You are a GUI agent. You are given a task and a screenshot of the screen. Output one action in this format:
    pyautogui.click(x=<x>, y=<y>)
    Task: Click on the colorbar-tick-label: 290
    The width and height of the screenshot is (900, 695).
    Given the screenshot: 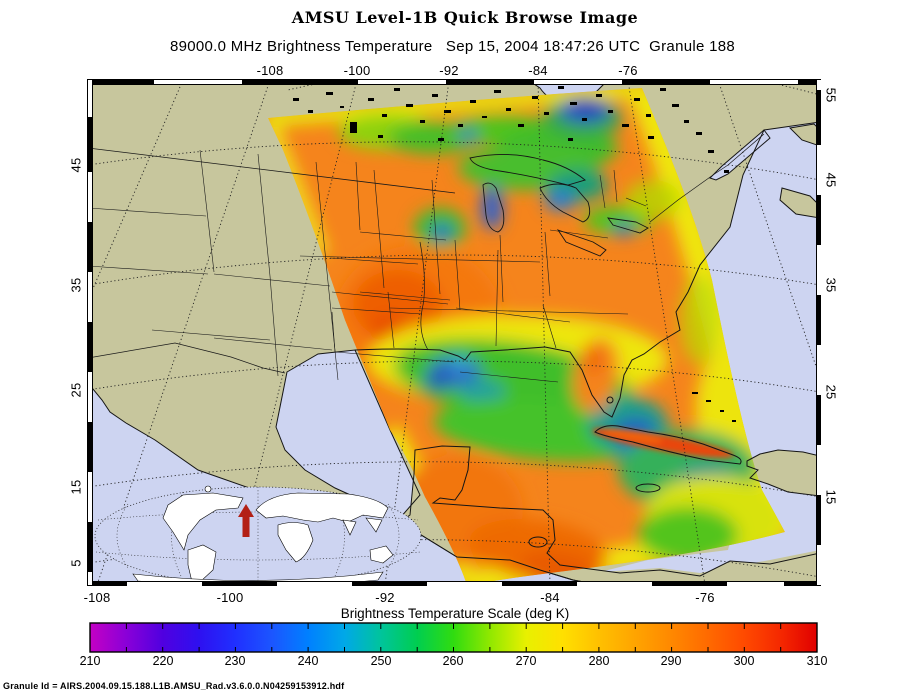 What is the action you would take?
    pyautogui.click(x=671, y=661)
    